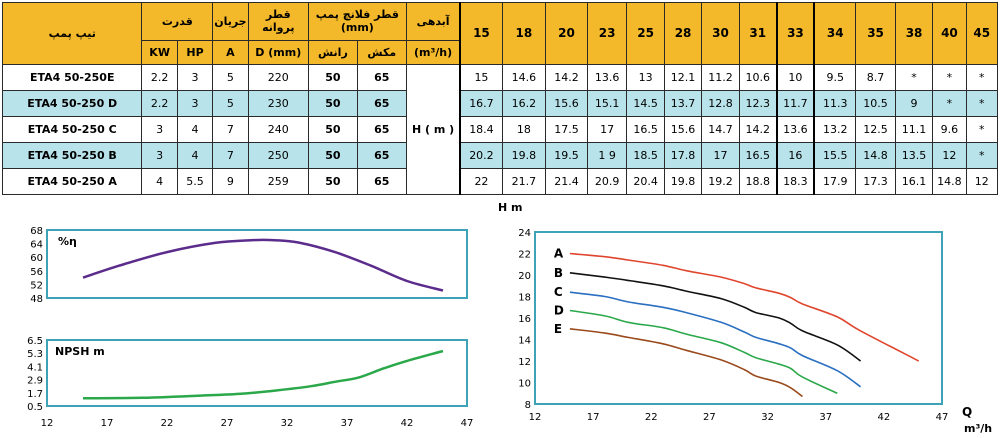  Describe the element at coordinates (720, 155) in the screenshot. I see `head-cell: 17` at that location.